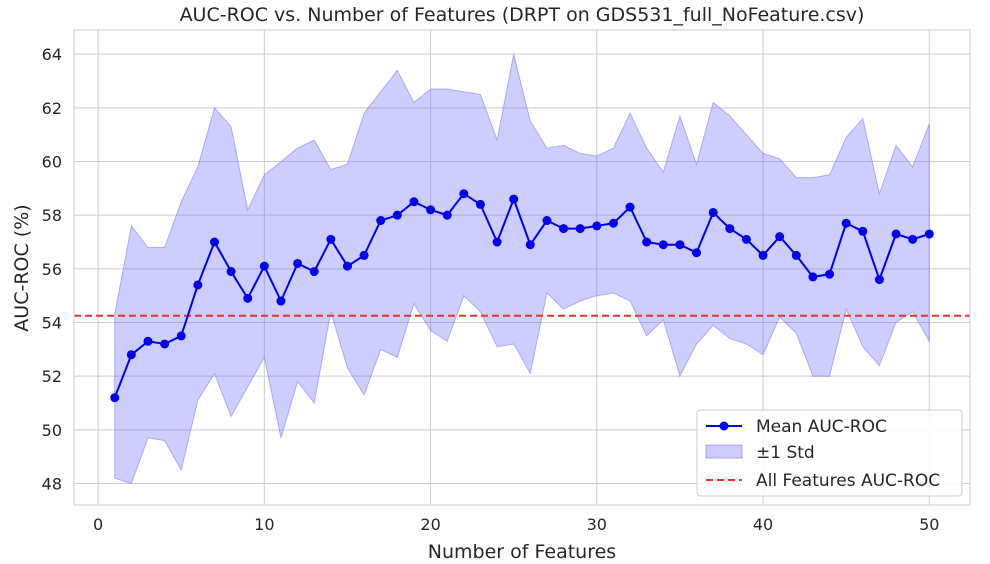  I want to click on y-tick-label: 60, so click(52, 161).